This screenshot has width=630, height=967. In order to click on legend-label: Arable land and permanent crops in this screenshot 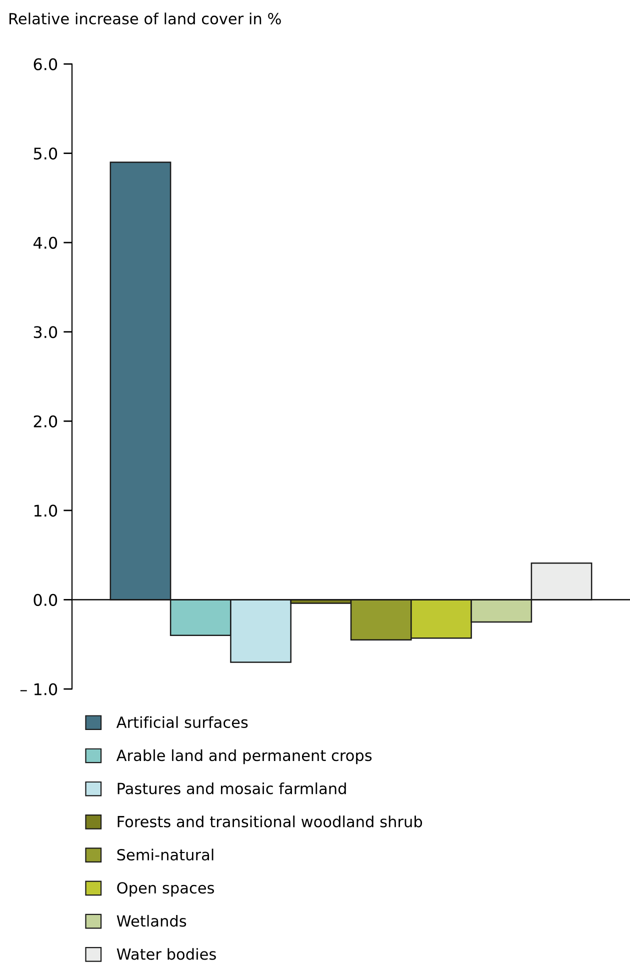, I will do `click(244, 756)`.